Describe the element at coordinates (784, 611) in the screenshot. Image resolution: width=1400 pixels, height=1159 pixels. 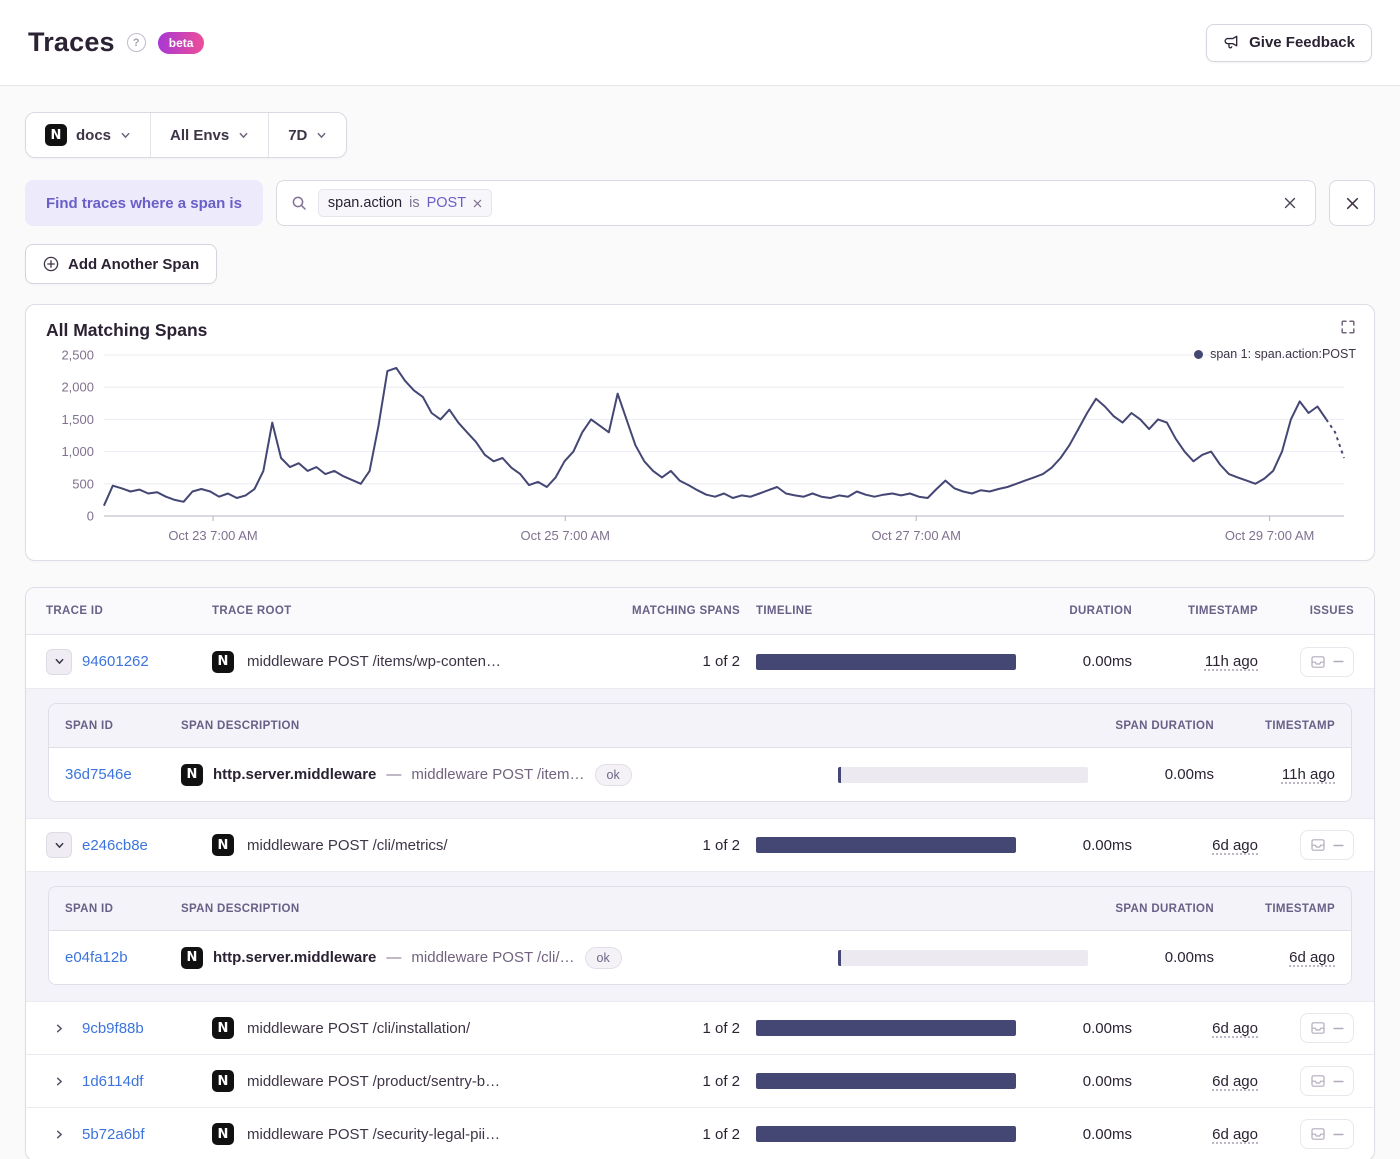
I see `col-timeline: TIMELINE` at that location.